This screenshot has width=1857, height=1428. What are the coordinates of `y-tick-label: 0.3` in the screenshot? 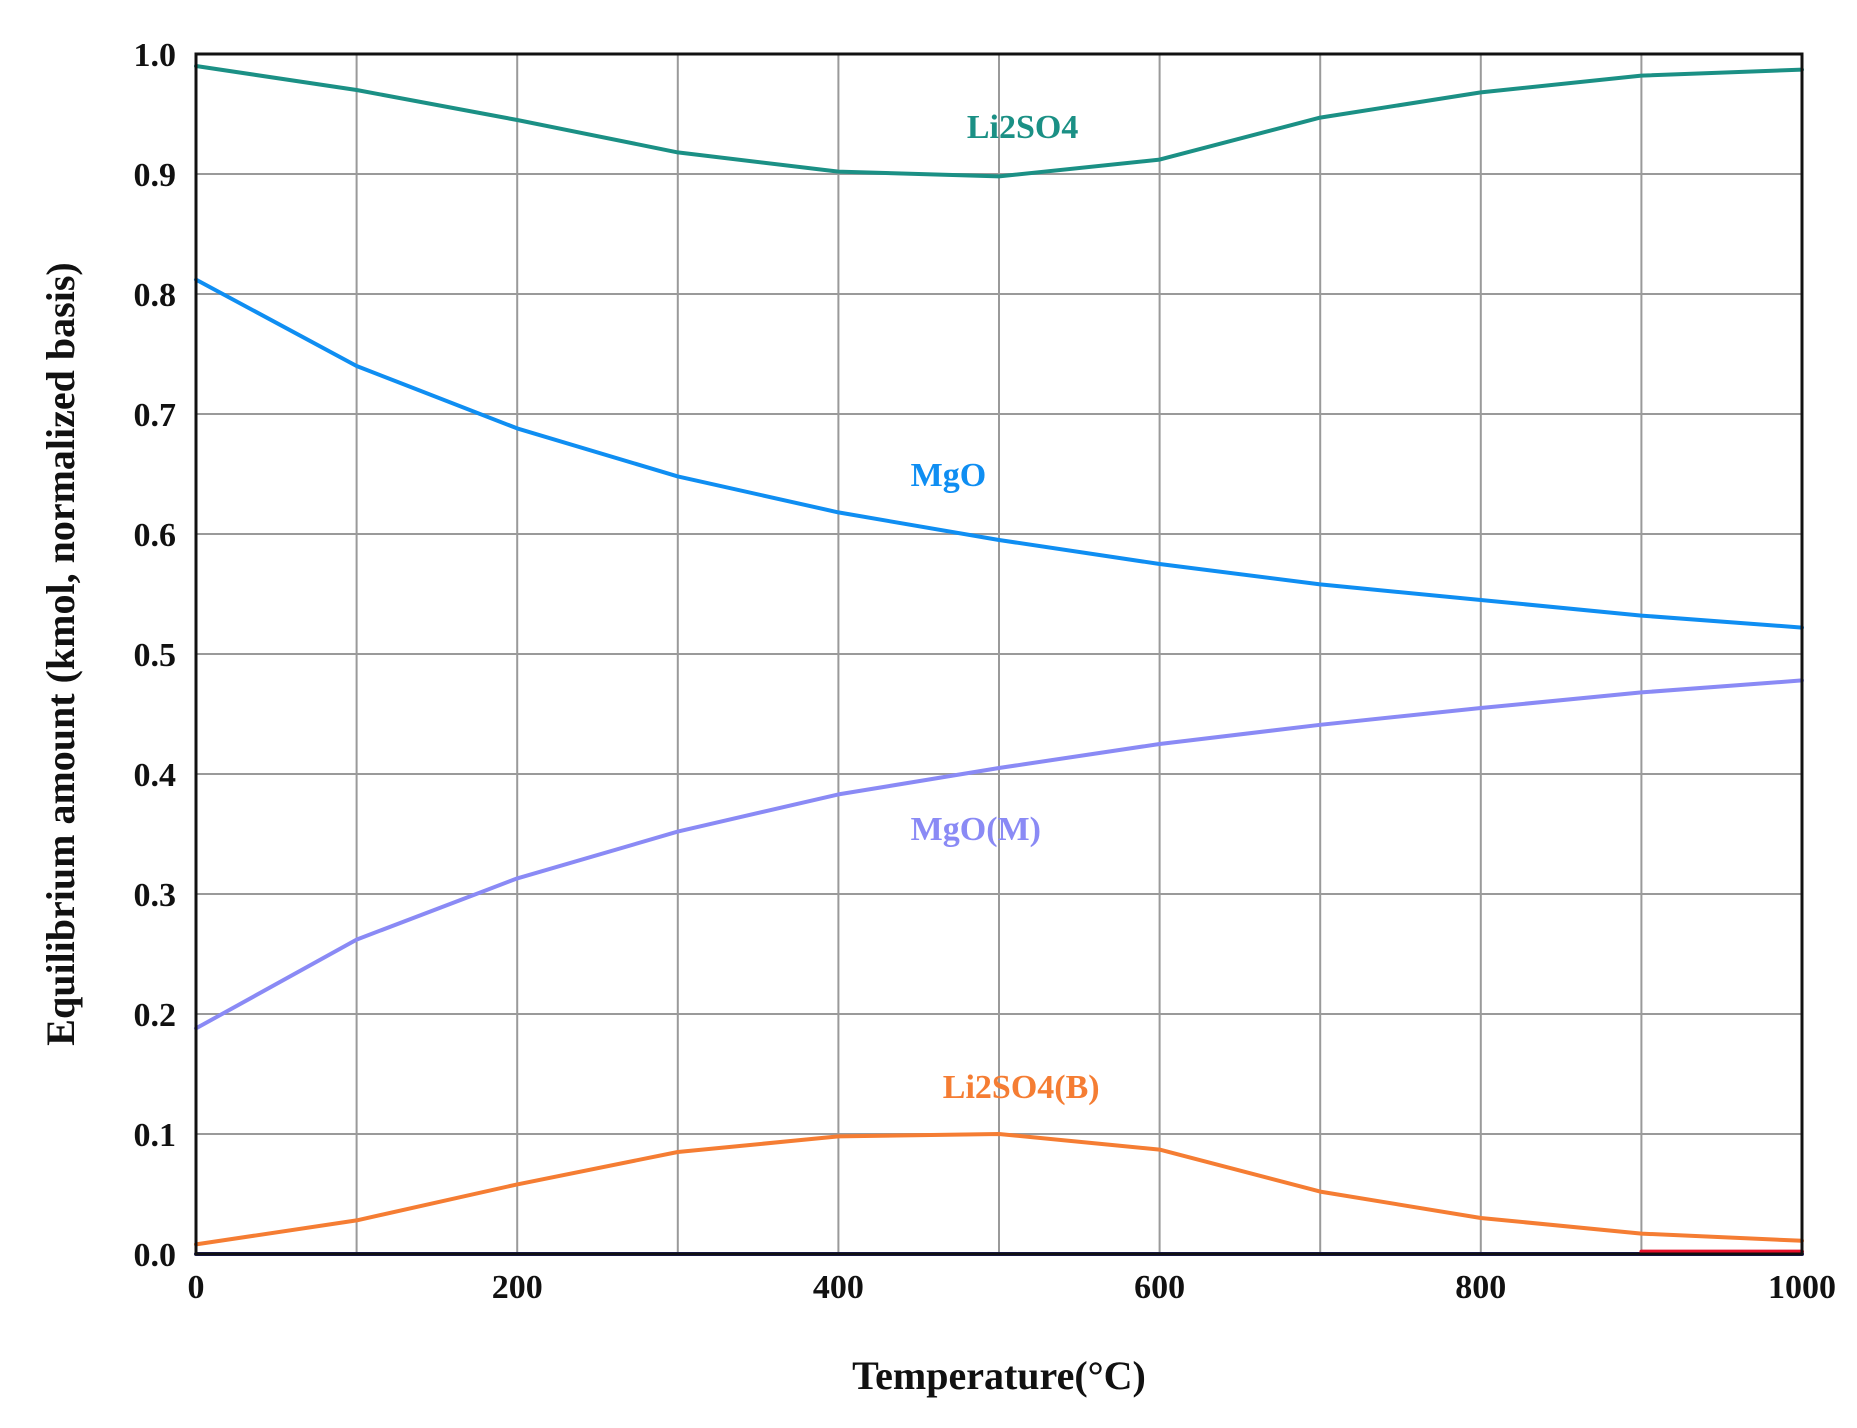 It's located at (155, 895).